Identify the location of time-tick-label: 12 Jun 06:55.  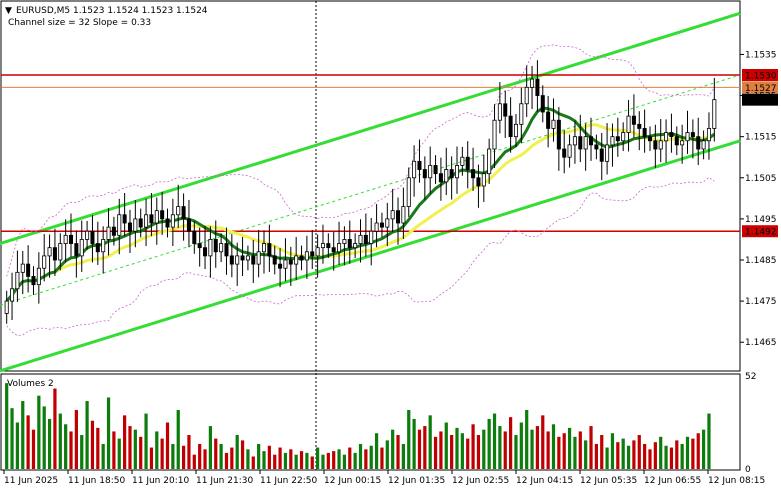
(672, 481).